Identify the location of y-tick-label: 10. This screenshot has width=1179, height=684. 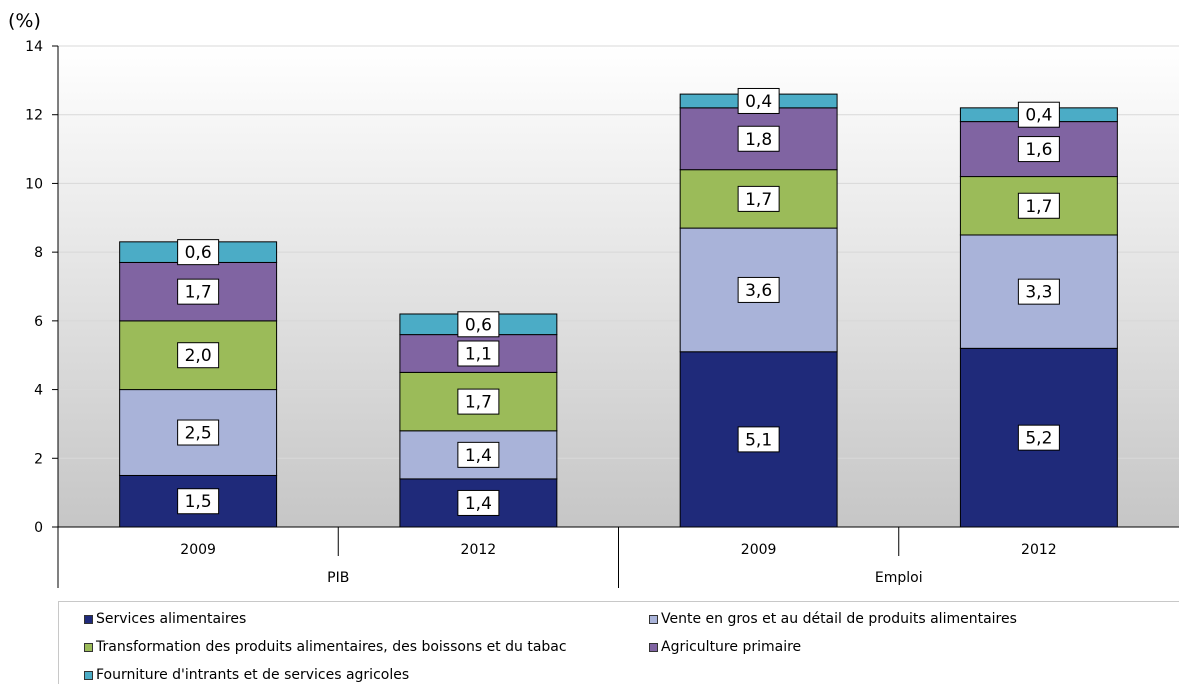
(34, 184).